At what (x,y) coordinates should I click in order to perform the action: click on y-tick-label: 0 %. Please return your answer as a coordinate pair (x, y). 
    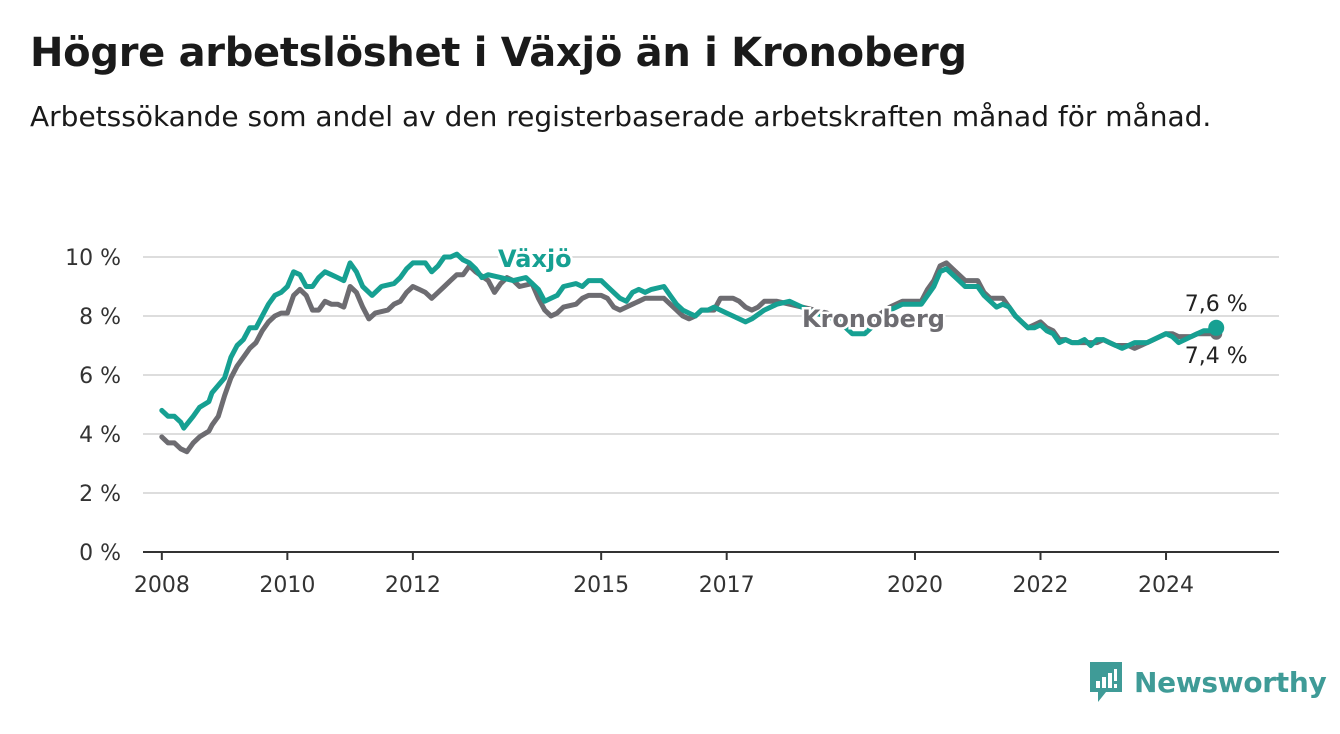
    Looking at the image, I should click on (100, 553).